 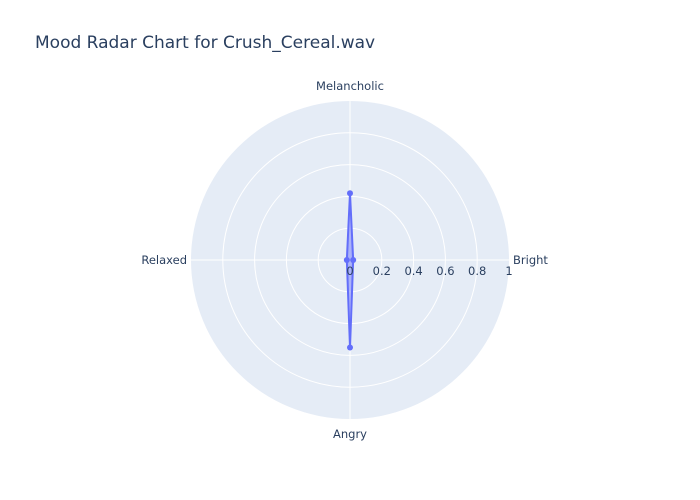 I want to click on axis-label-melancholic: Melancholic, so click(x=350, y=86).